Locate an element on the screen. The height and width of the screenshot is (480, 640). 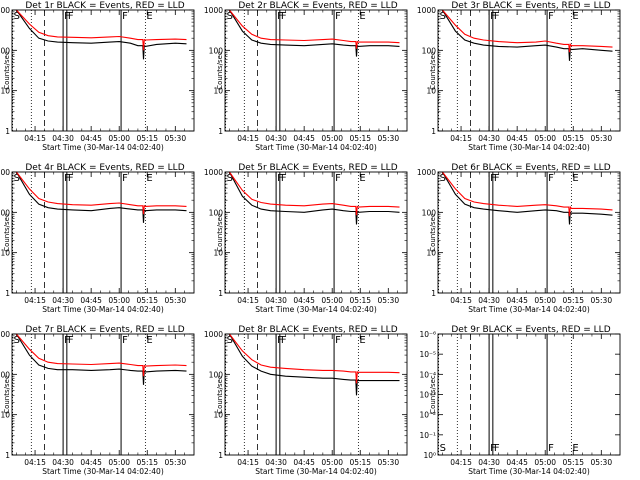
panel-title: Det 5r BLACK = Events, RED = LLD is located at coordinates (317, 168).